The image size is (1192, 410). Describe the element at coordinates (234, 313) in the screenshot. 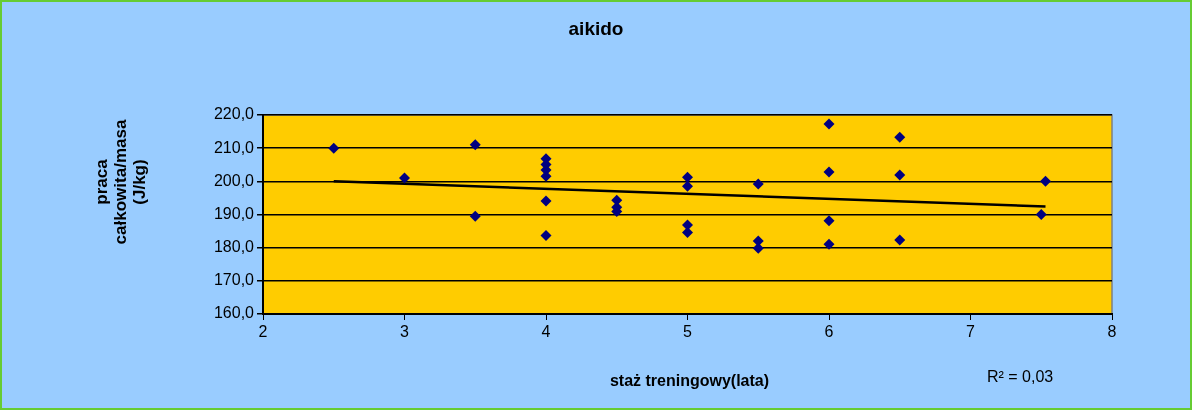

I see `y-tick-label: 160,0` at that location.